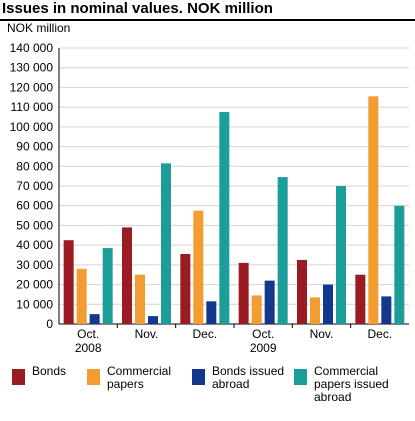 The image size is (415, 421). What do you see at coordinates (248, 377) in the screenshot?
I see `legend-label: Bonds issued abroad` at bounding box center [248, 377].